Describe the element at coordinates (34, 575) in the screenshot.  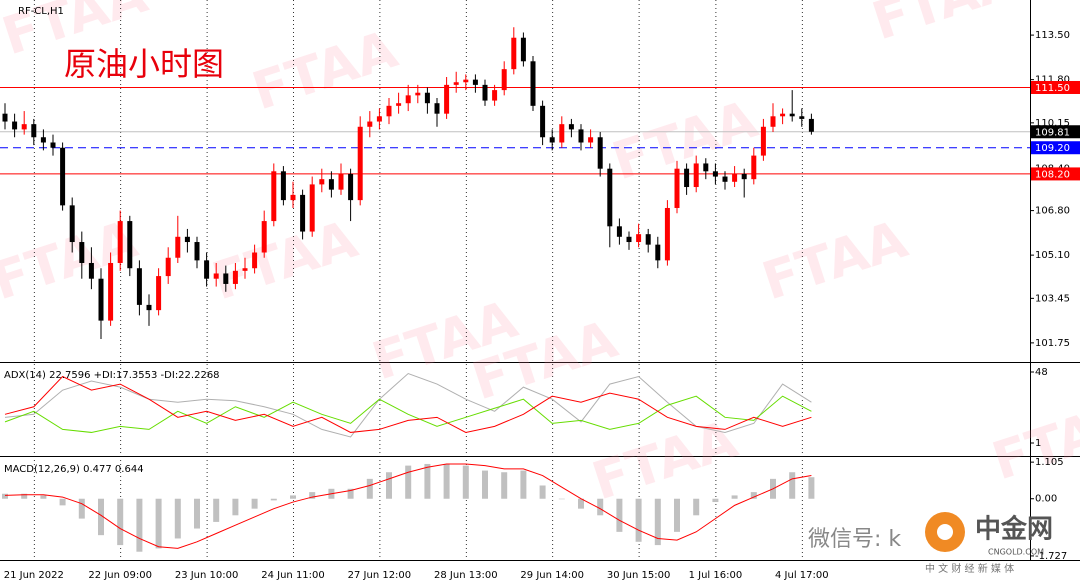
I see `x-tick-label: 21 Jun 2022` at that location.